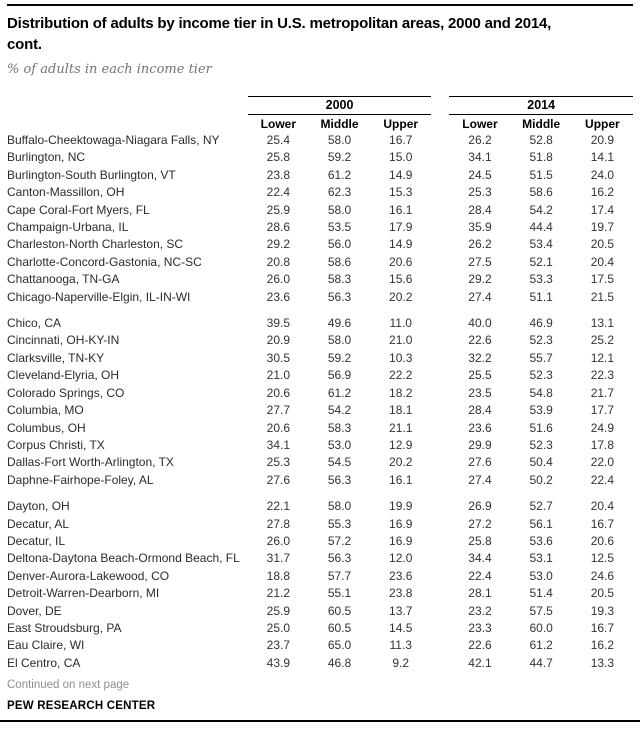 Image resolution: width=640 pixels, height=729 pixels. Describe the element at coordinates (401, 244) in the screenshot. I see `value-cell: 14.9` at that location.